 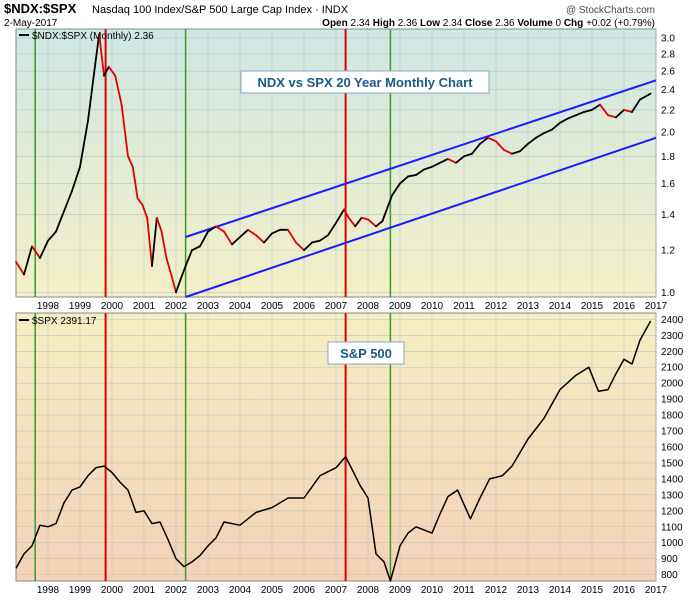 I want to click on spx-legend: $SPX 2391.17, so click(x=64, y=321).